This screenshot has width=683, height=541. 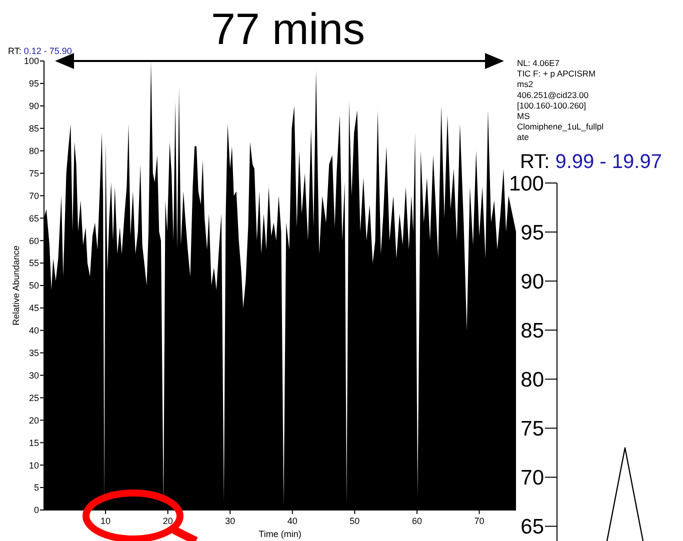 What do you see at coordinates (553, 95) in the screenshot?
I see `text: 406.251@cid23.00` at bounding box center [553, 95].